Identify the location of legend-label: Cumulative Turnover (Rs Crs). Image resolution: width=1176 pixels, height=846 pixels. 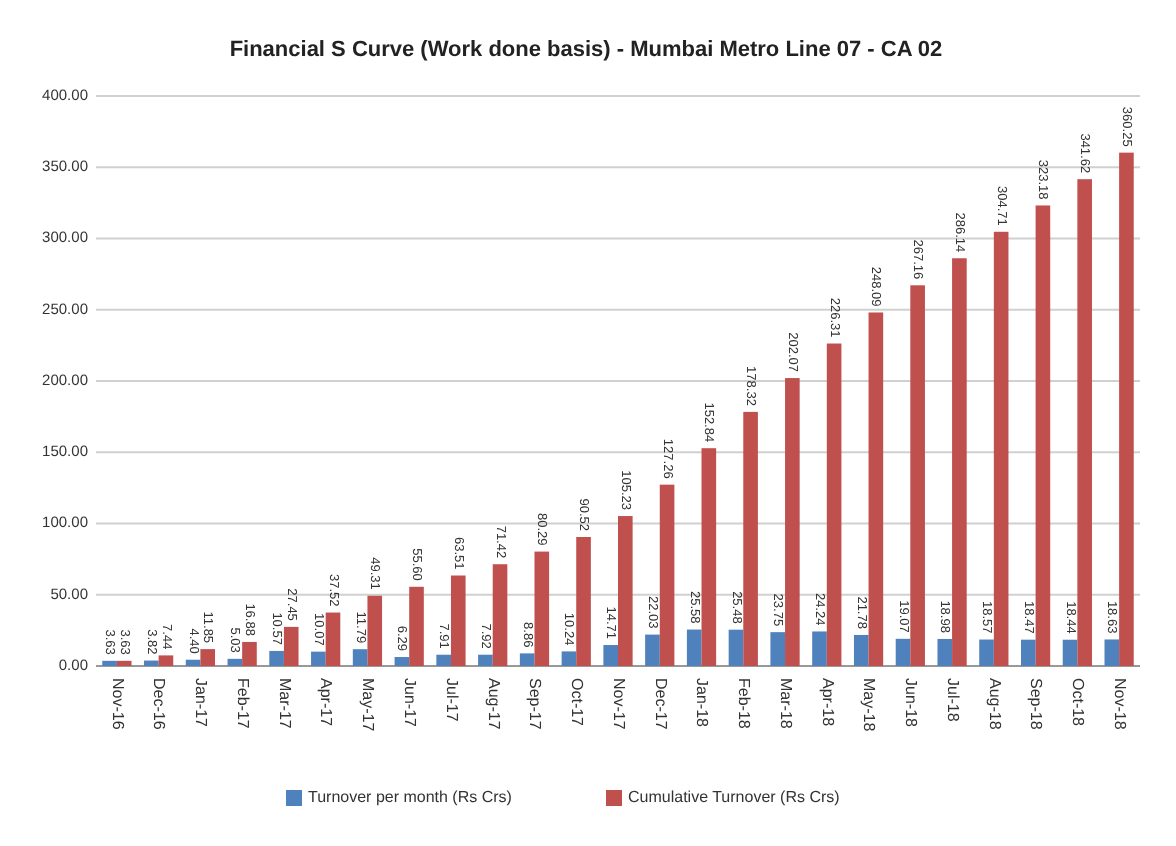
(734, 797).